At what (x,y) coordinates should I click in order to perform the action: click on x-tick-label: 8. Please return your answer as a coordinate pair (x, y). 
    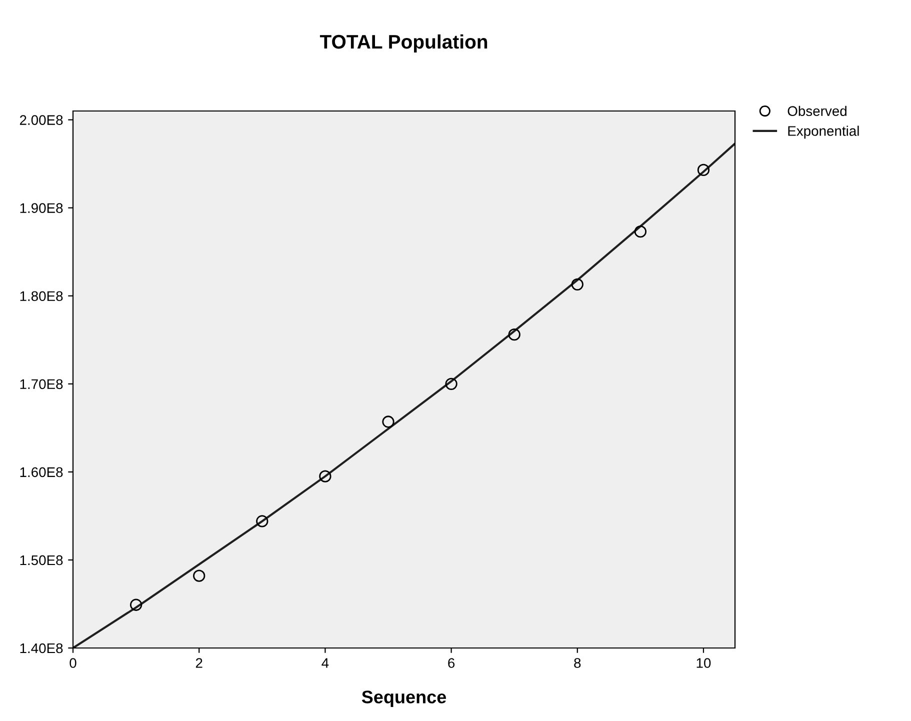
    Looking at the image, I should click on (577, 663).